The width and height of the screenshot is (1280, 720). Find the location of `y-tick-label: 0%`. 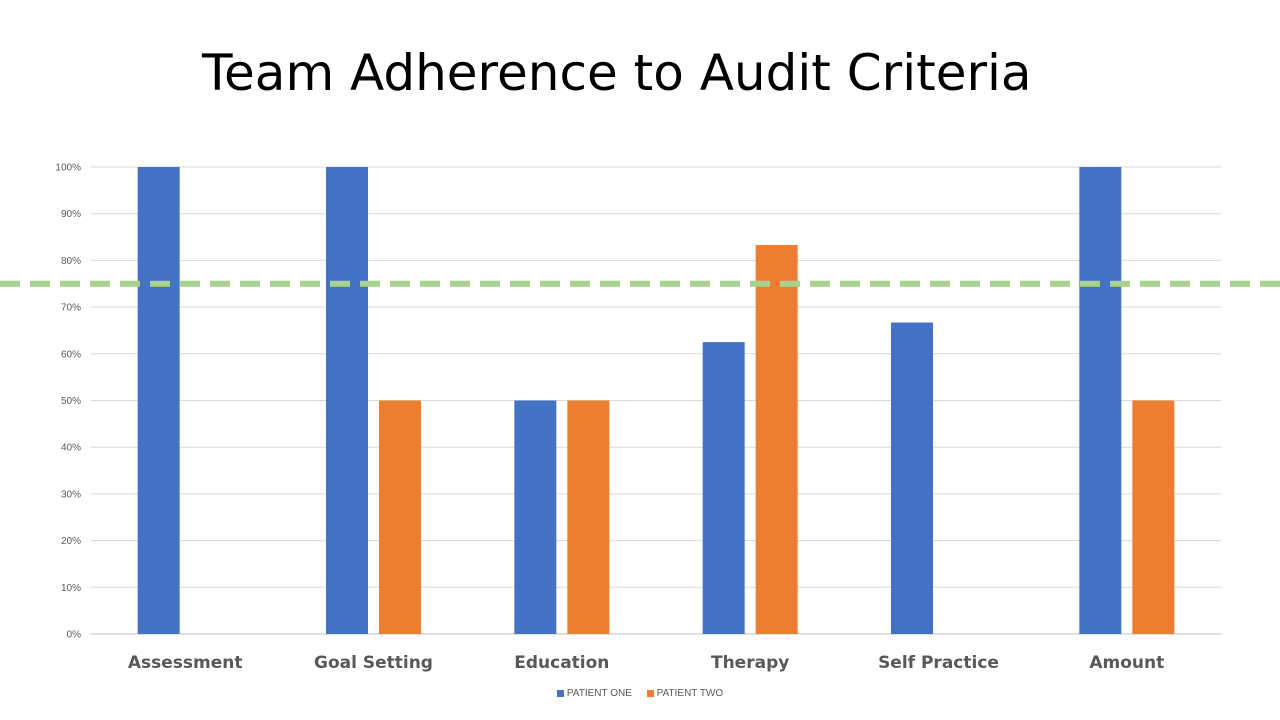

y-tick-label: 0% is located at coordinates (74, 635).